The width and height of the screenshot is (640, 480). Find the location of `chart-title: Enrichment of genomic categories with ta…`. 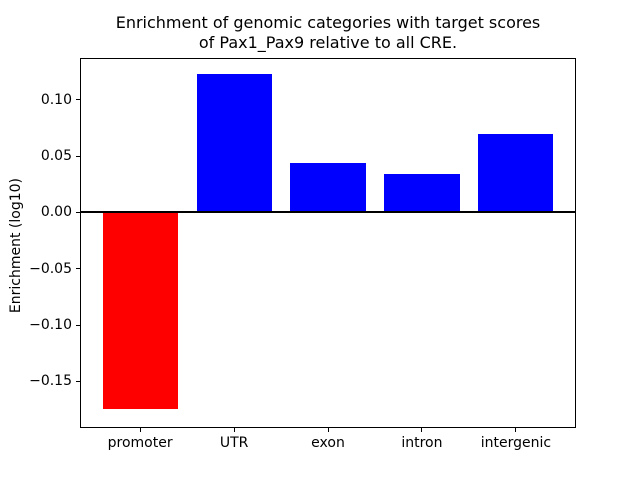

chart-title: Enrichment of genomic categories with ta… is located at coordinates (328, 33).